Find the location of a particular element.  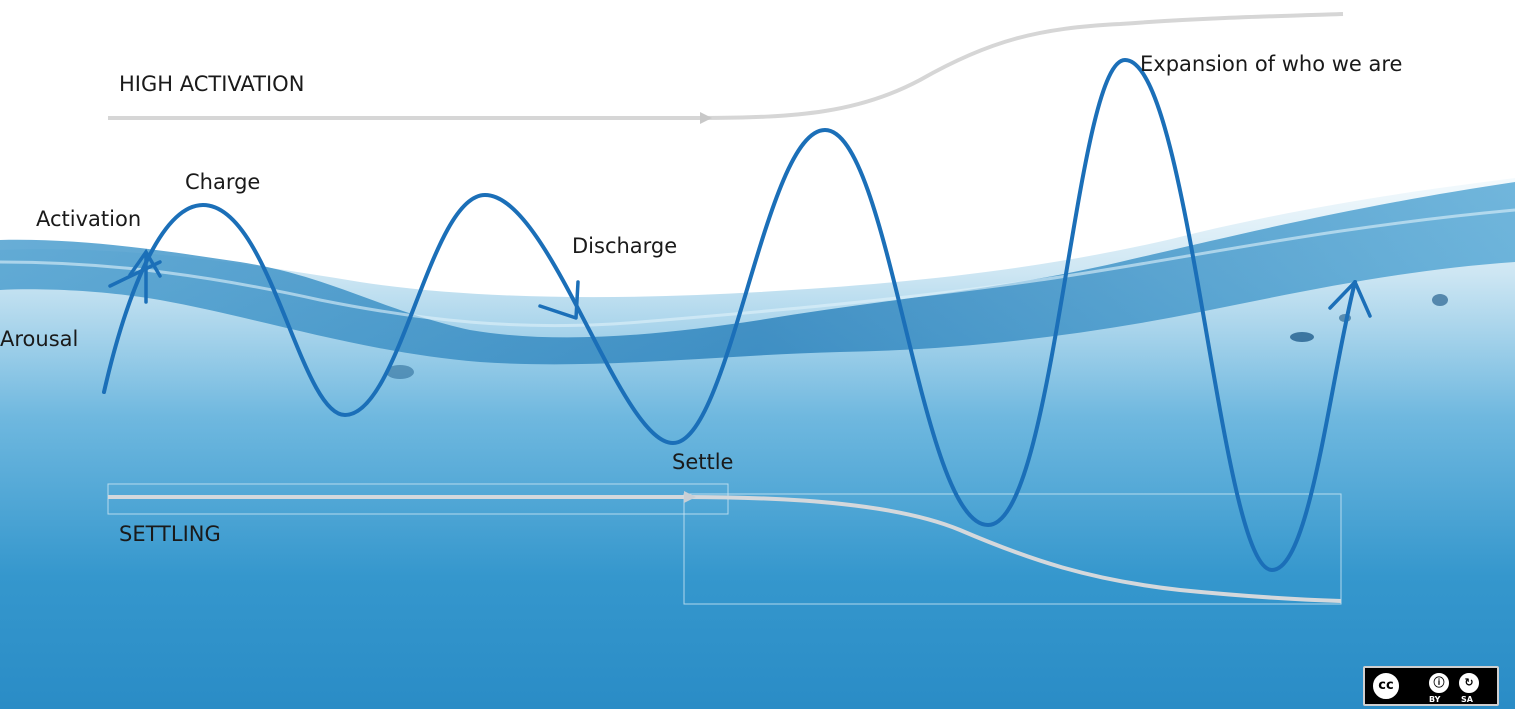

expansion-label: Expansion of who we are is located at coordinates (1271, 64).